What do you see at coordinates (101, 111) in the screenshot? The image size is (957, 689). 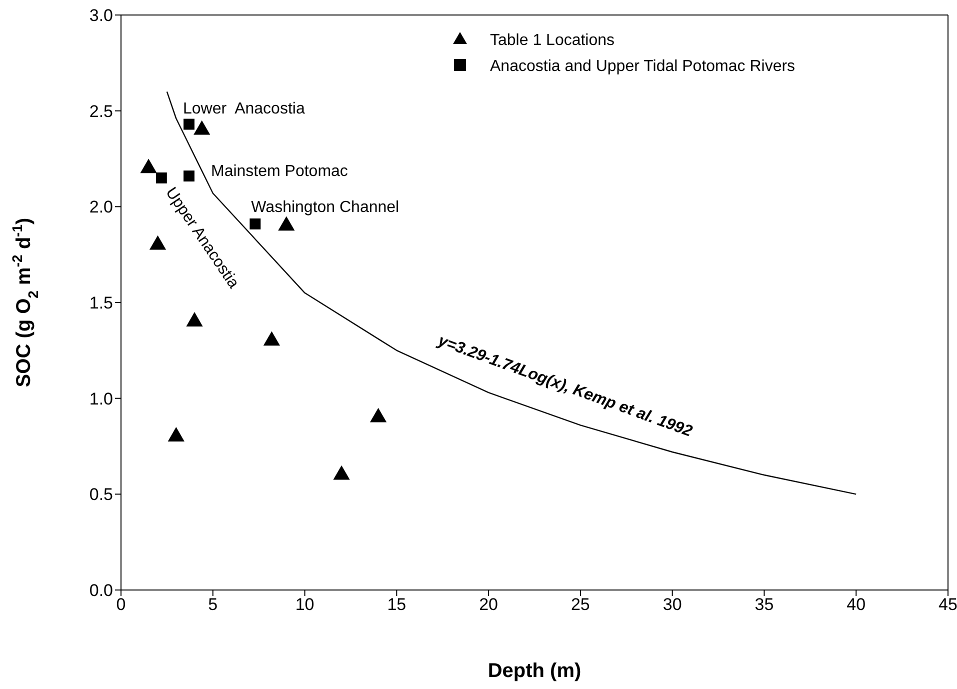 I see `y-tick-label: 2.5` at bounding box center [101, 111].